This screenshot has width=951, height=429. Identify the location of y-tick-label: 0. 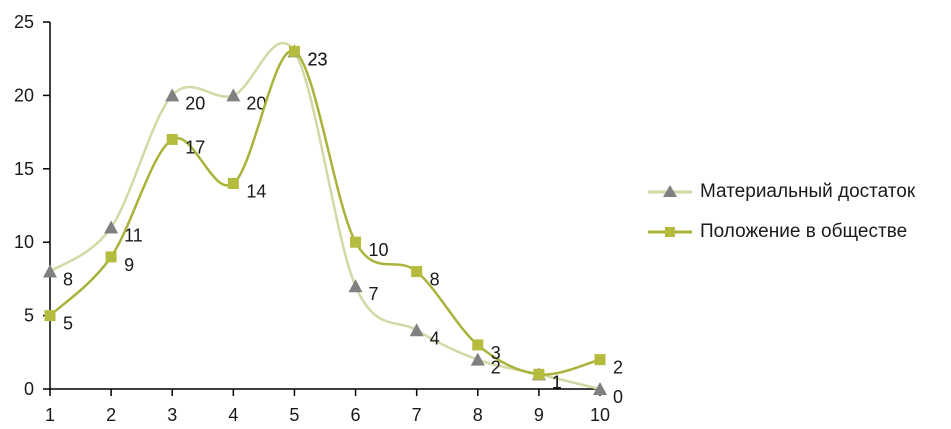
(29, 389).